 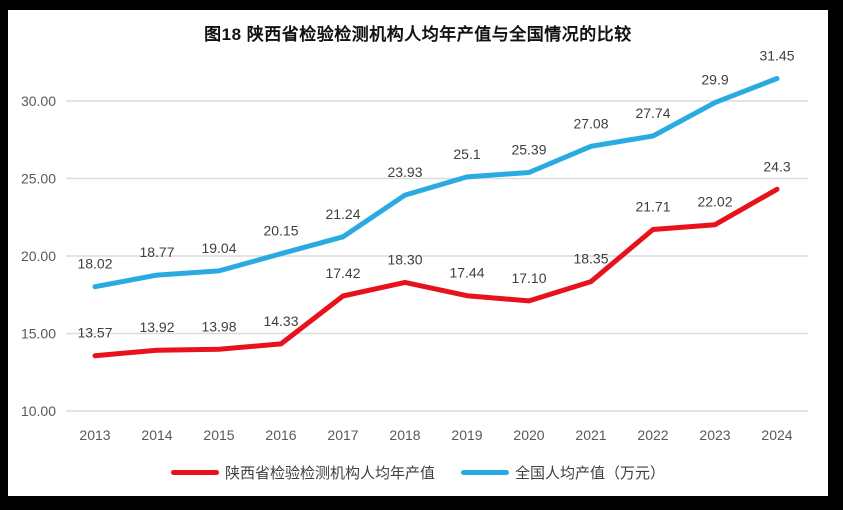 What do you see at coordinates (776, 435) in the screenshot?
I see `x-axis-tick-label: 2024` at bounding box center [776, 435].